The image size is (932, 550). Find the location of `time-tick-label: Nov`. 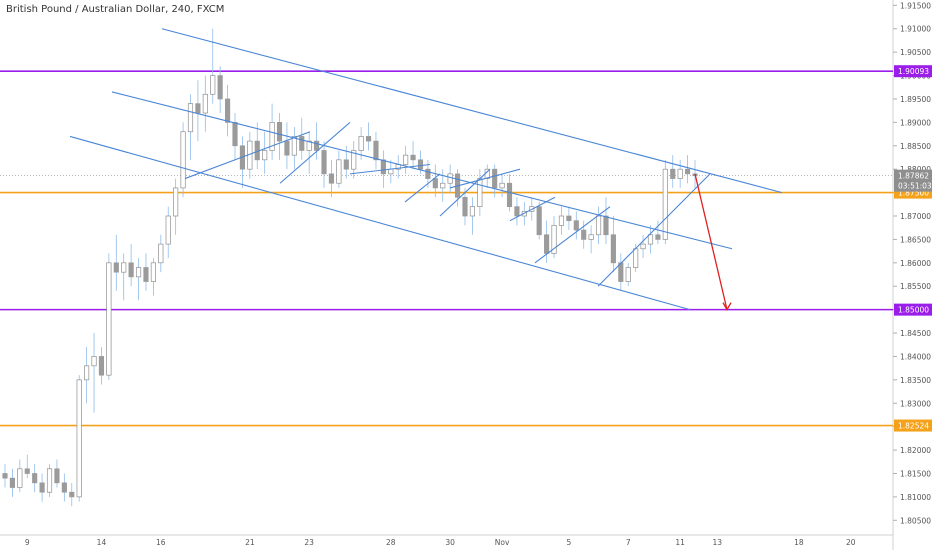

time-tick-label: Nov is located at coordinates (502, 542).